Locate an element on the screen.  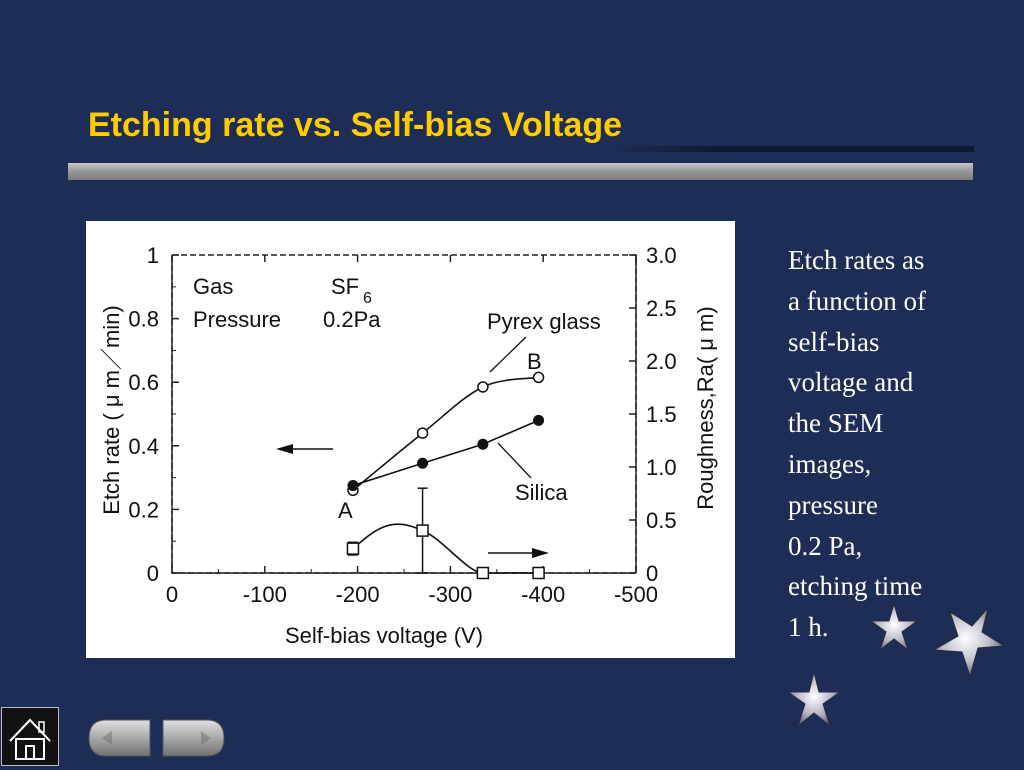
y-axis-right-label: Roughness,Ra( μ m) is located at coordinates (705, 407).